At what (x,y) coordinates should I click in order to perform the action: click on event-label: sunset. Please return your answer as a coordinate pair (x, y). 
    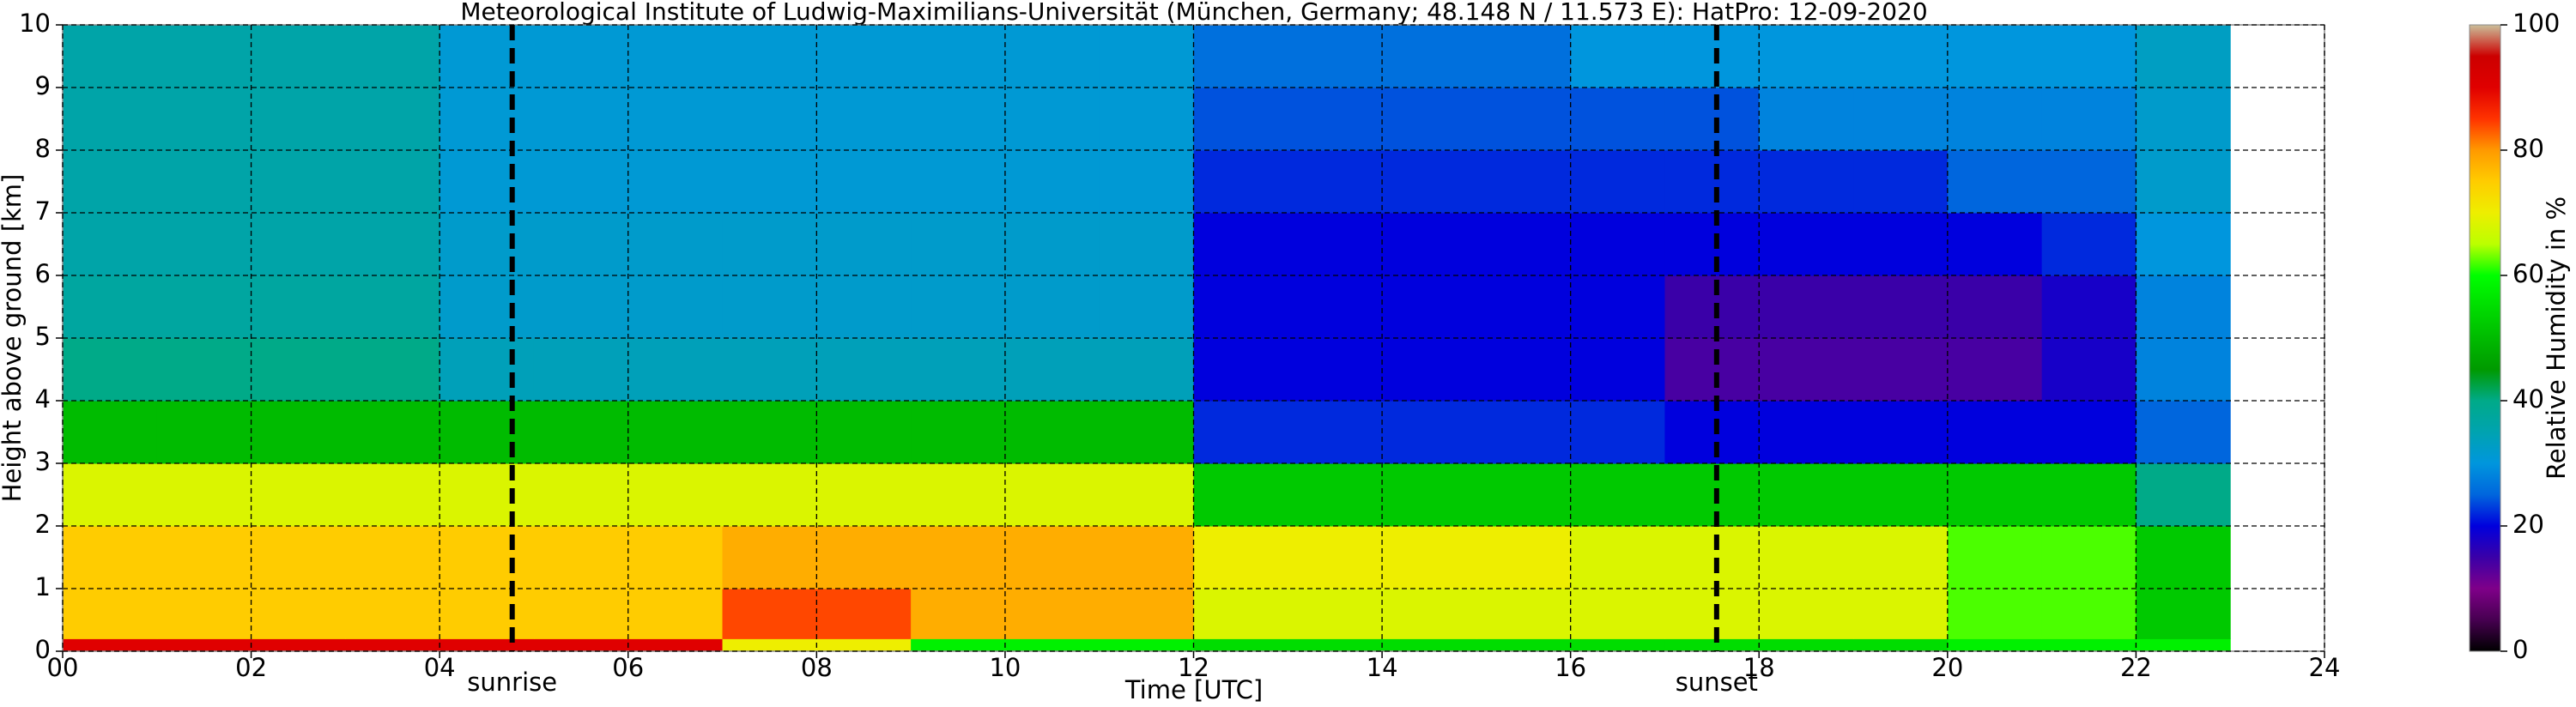
    Looking at the image, I should click on (1717, 683).